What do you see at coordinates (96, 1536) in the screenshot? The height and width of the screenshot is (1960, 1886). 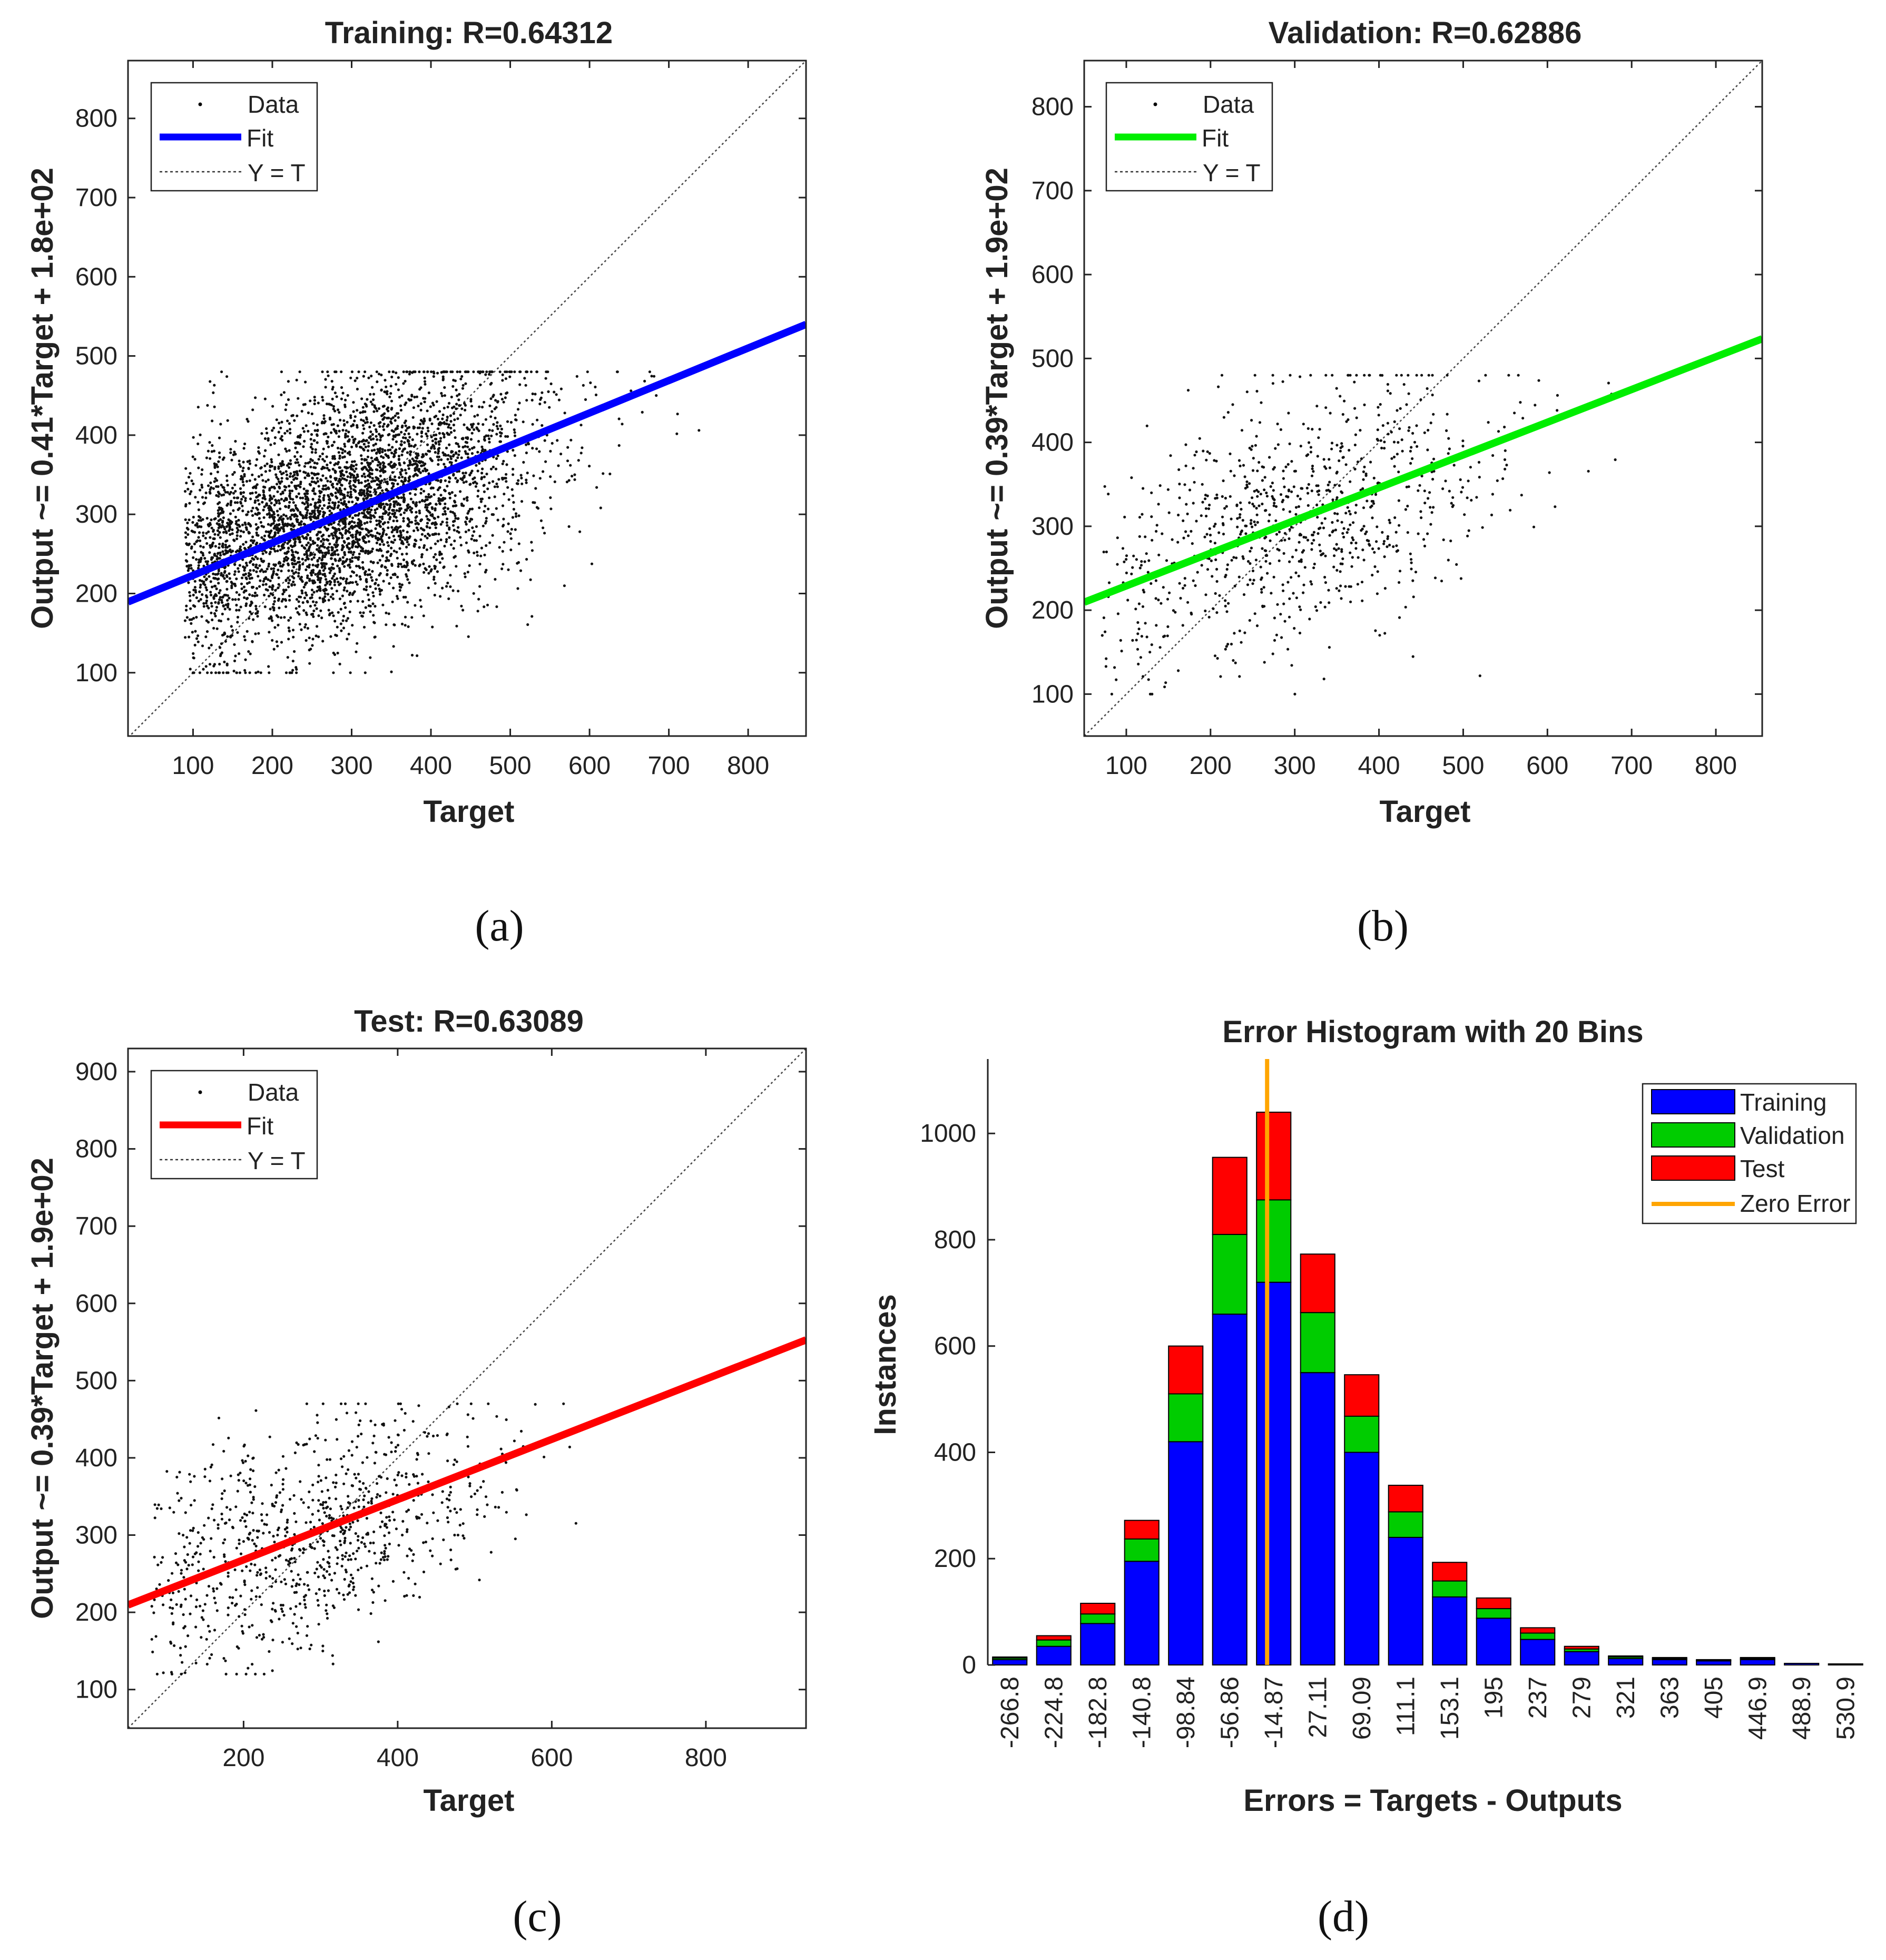 I see `y-tick-label: 300` at bounding box center [96, 1536].